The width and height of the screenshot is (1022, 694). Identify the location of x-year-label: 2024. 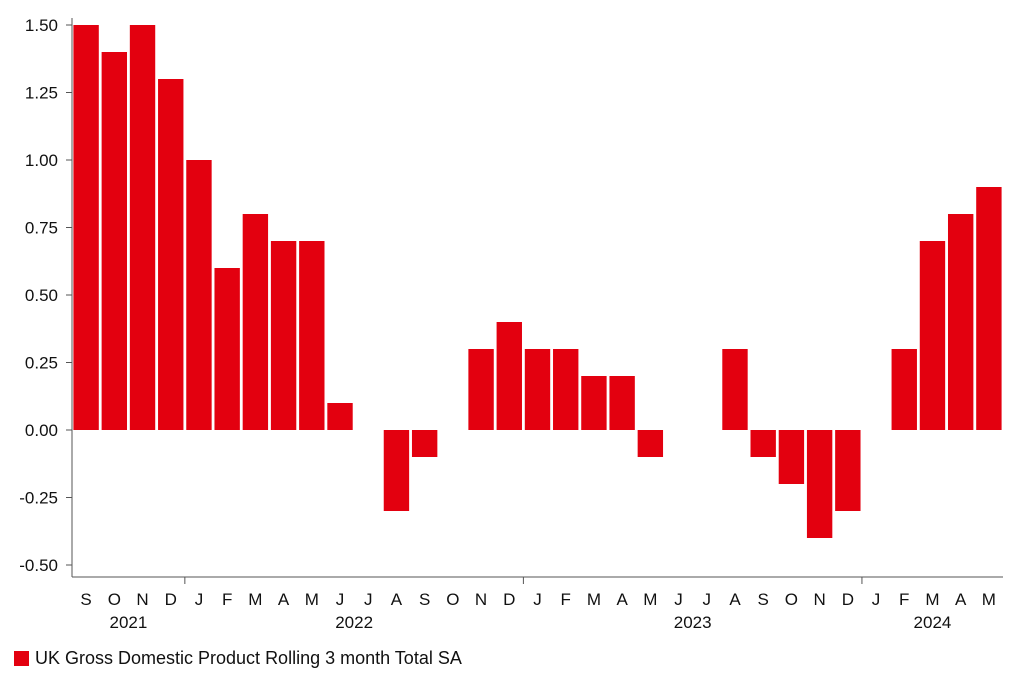
(933, 622).